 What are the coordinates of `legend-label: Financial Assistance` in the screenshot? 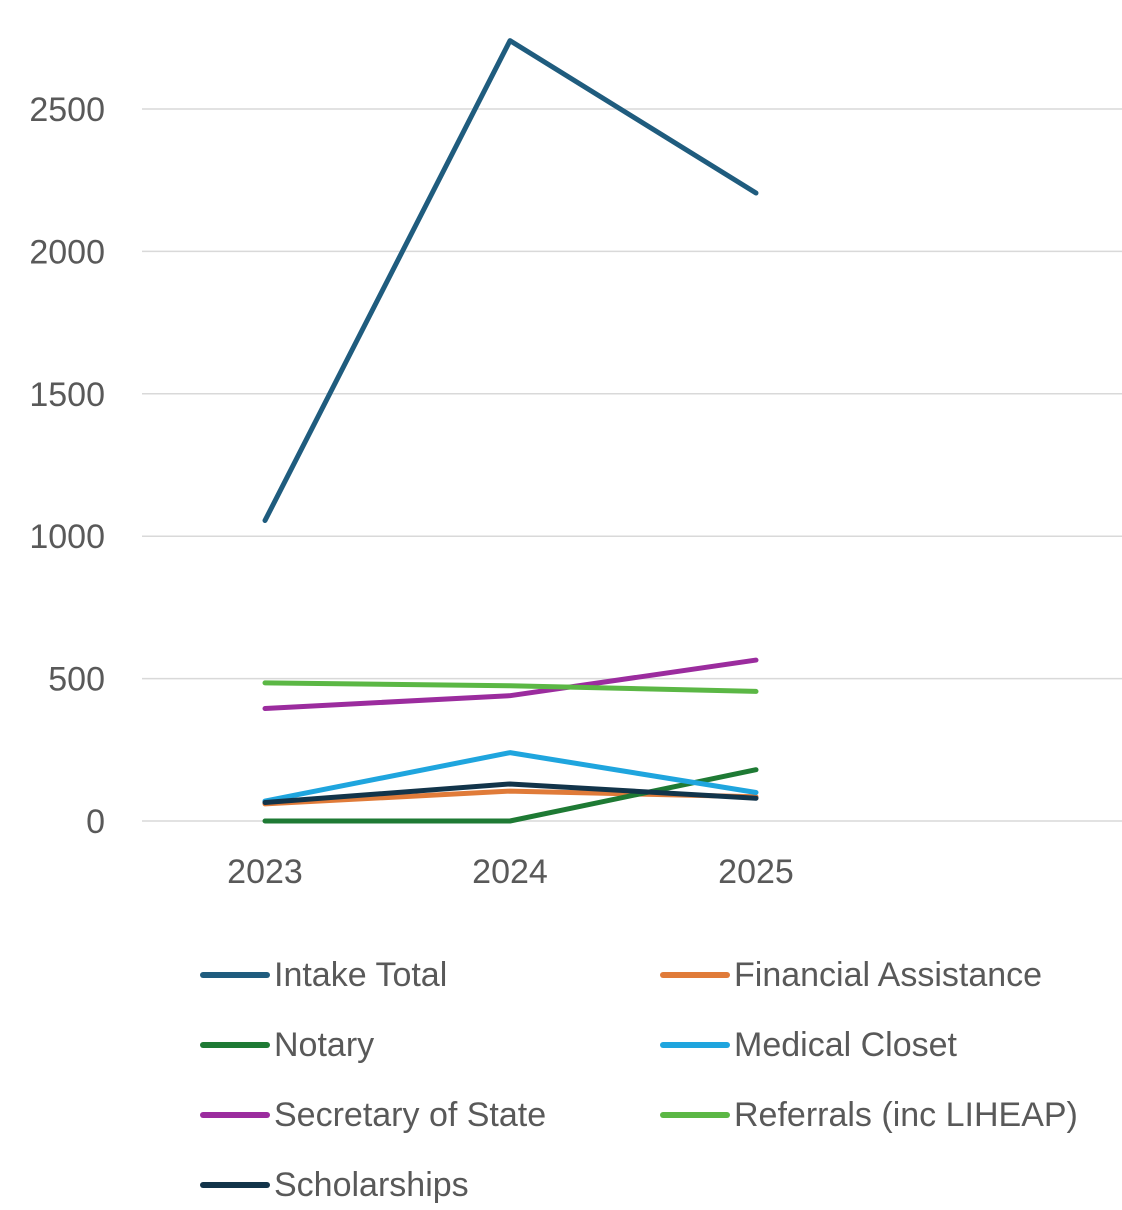 It's located at (888, 974).